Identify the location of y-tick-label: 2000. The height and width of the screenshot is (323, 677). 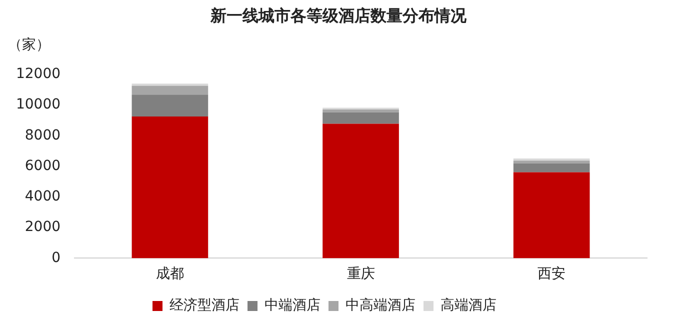
(42, 227).